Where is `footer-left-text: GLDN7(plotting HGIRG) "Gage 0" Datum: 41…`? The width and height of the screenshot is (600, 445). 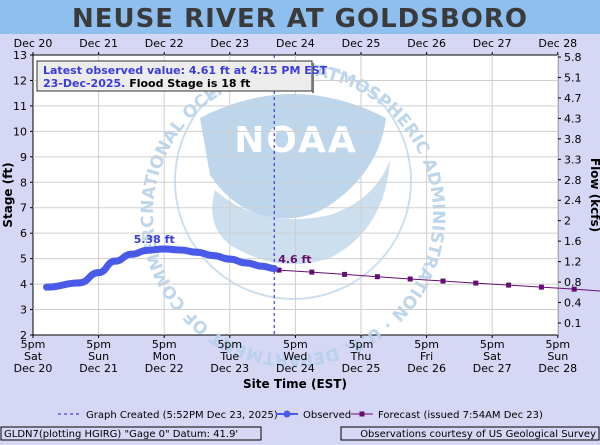 footer-left-text: GLDN7(plotting HGIRG) "Gage 0" Datum: 41… is located at coordinates (121, 434).